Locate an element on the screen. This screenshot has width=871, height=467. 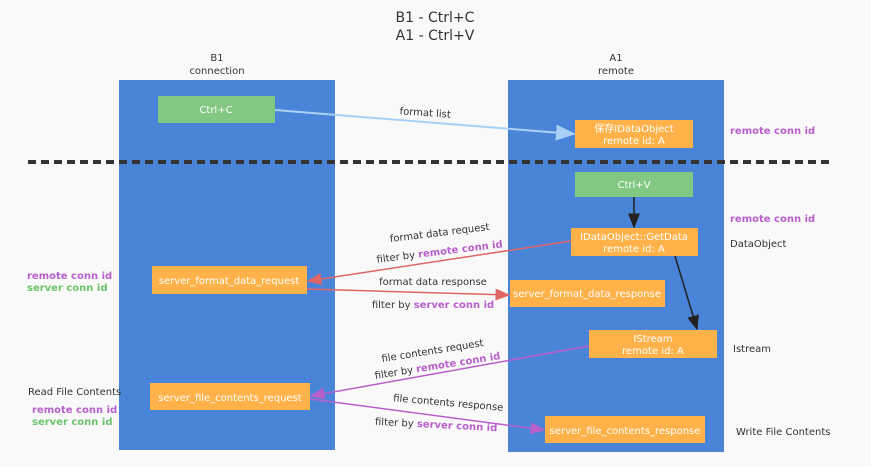
svg-text: server_file_contents_request is located at coordinates (229, 398).